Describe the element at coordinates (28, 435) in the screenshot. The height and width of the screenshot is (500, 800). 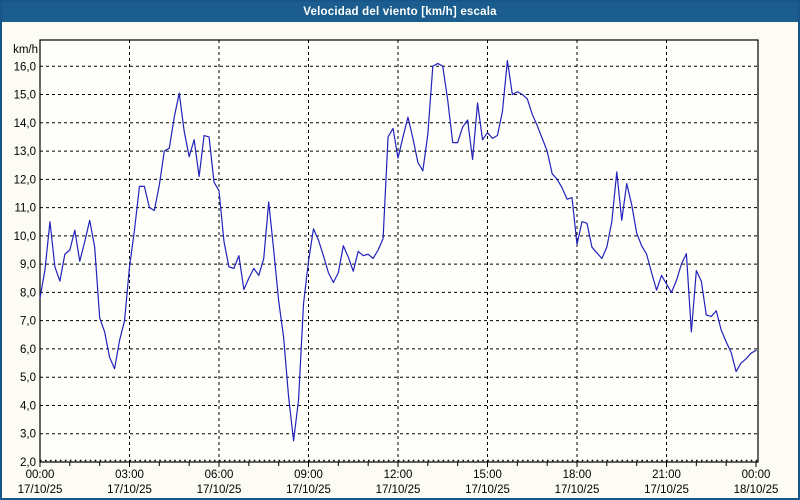
I see `y-tick-label: 3,0` at that location.